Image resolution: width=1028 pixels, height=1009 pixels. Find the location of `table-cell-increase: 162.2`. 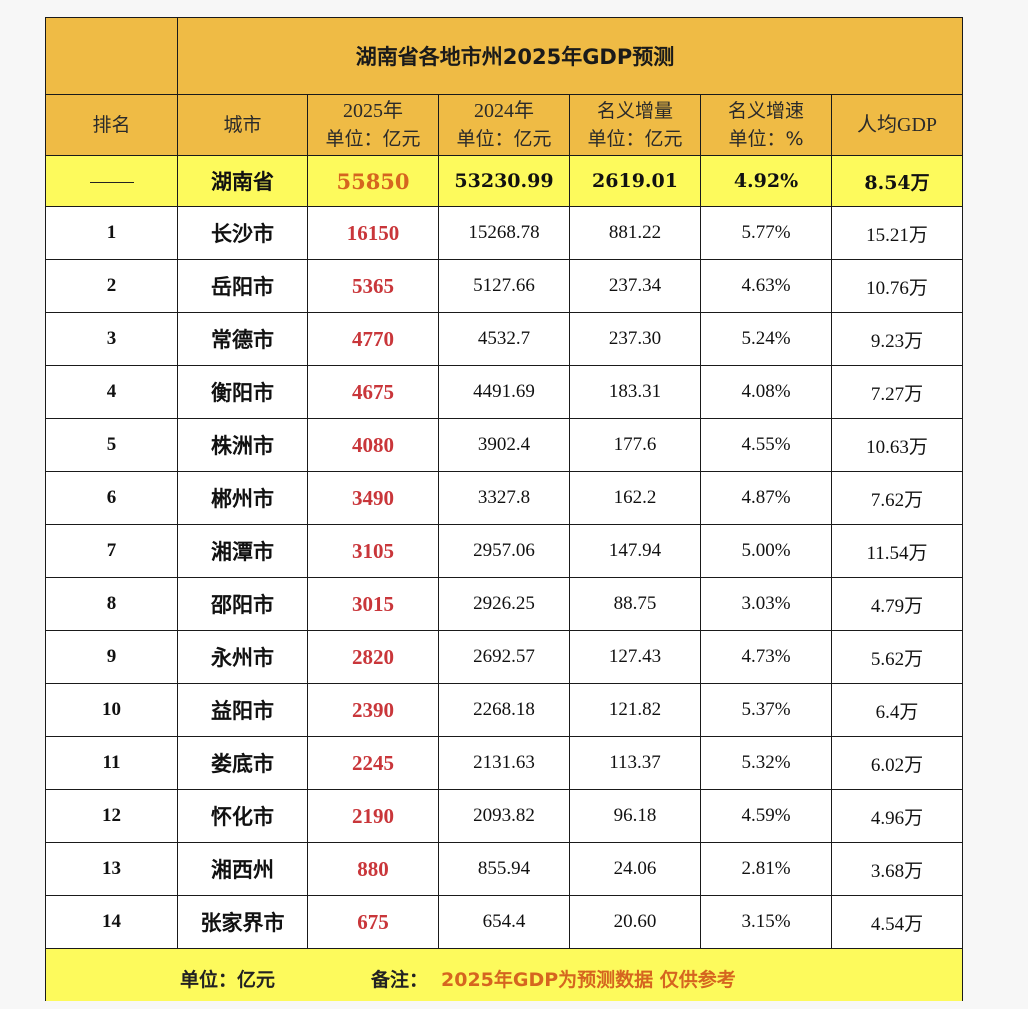

table-cell-increase: 162.2 is located at coordinates (635, 498).